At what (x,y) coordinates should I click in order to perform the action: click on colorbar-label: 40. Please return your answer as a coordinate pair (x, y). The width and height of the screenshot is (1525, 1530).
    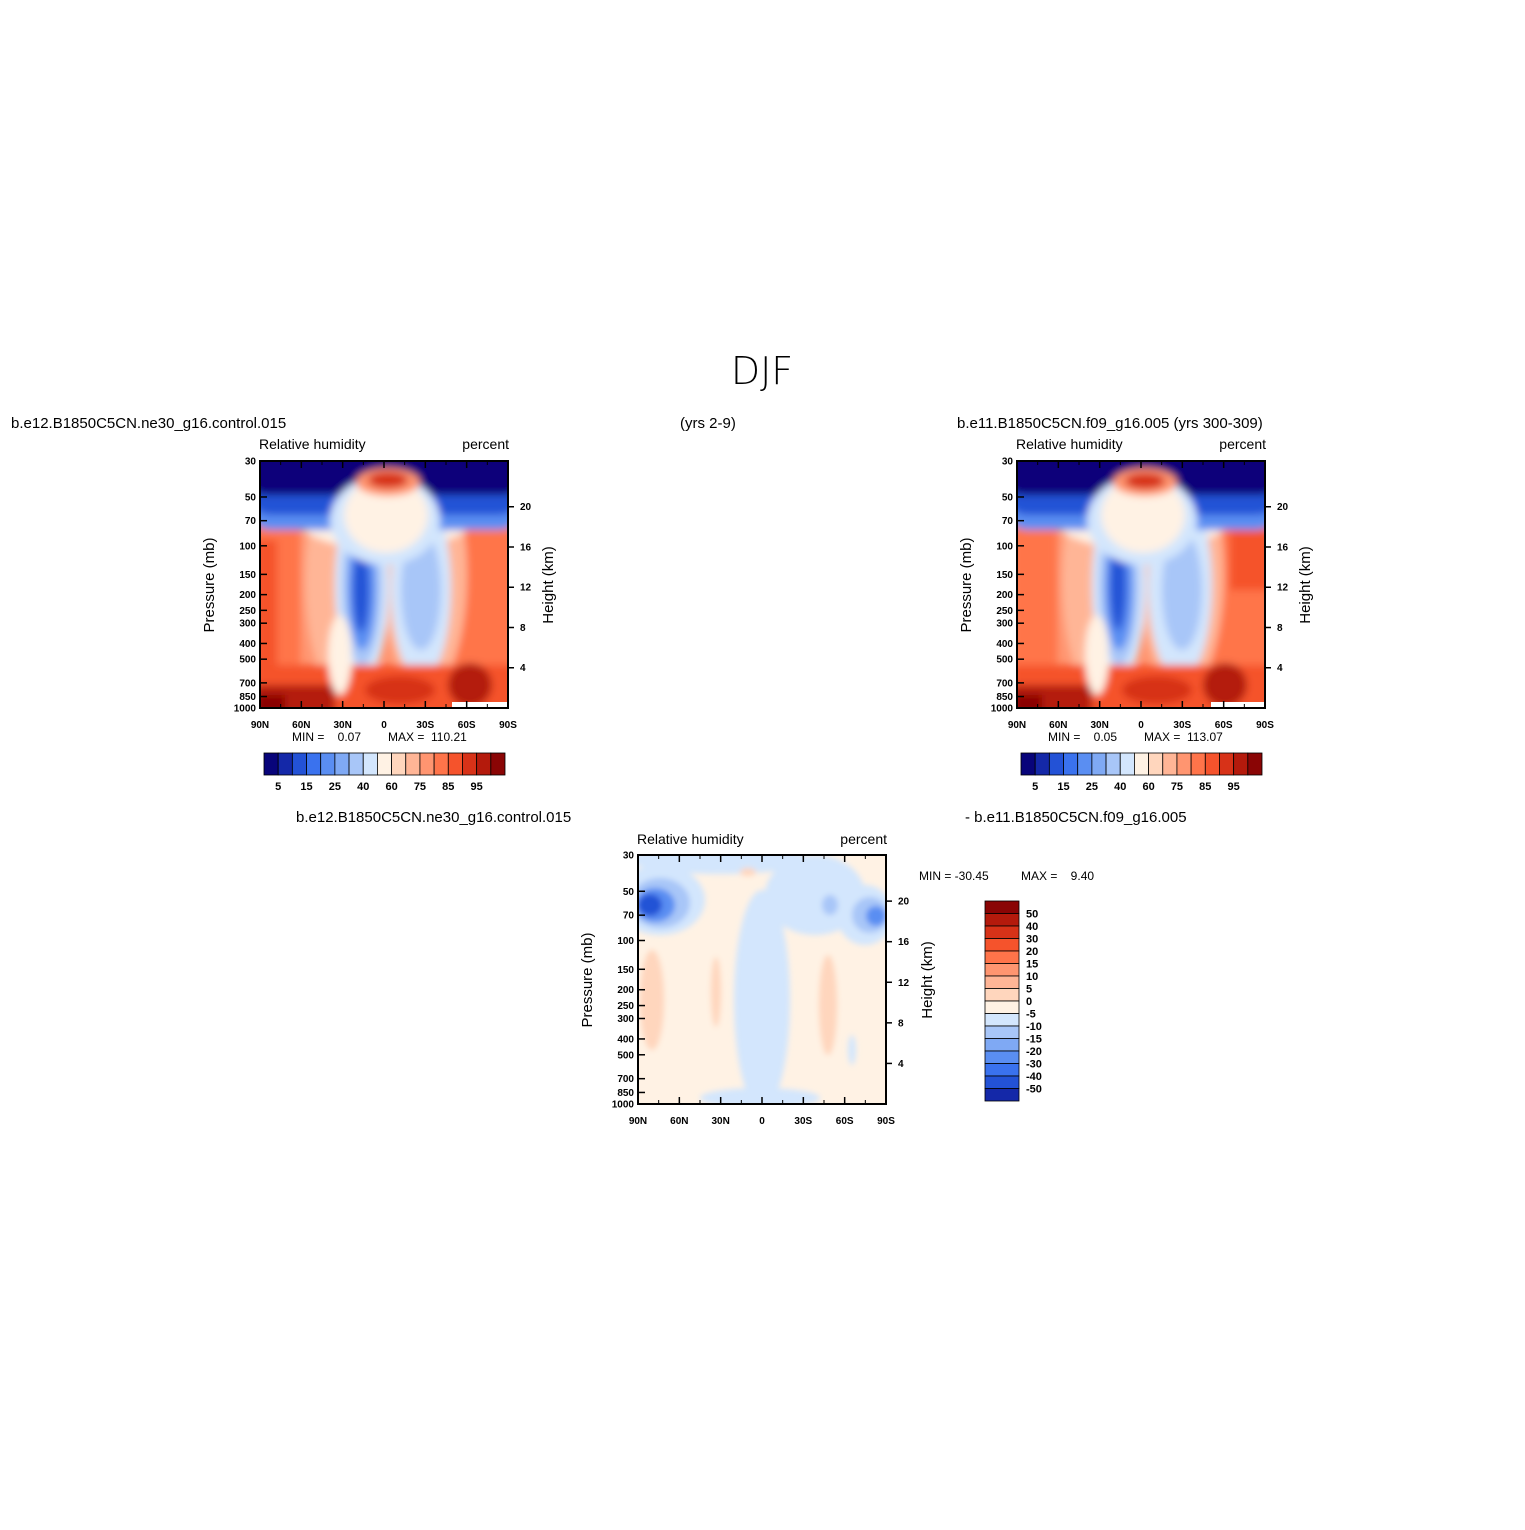
    Looking at the image, I should click on (1120, 787).